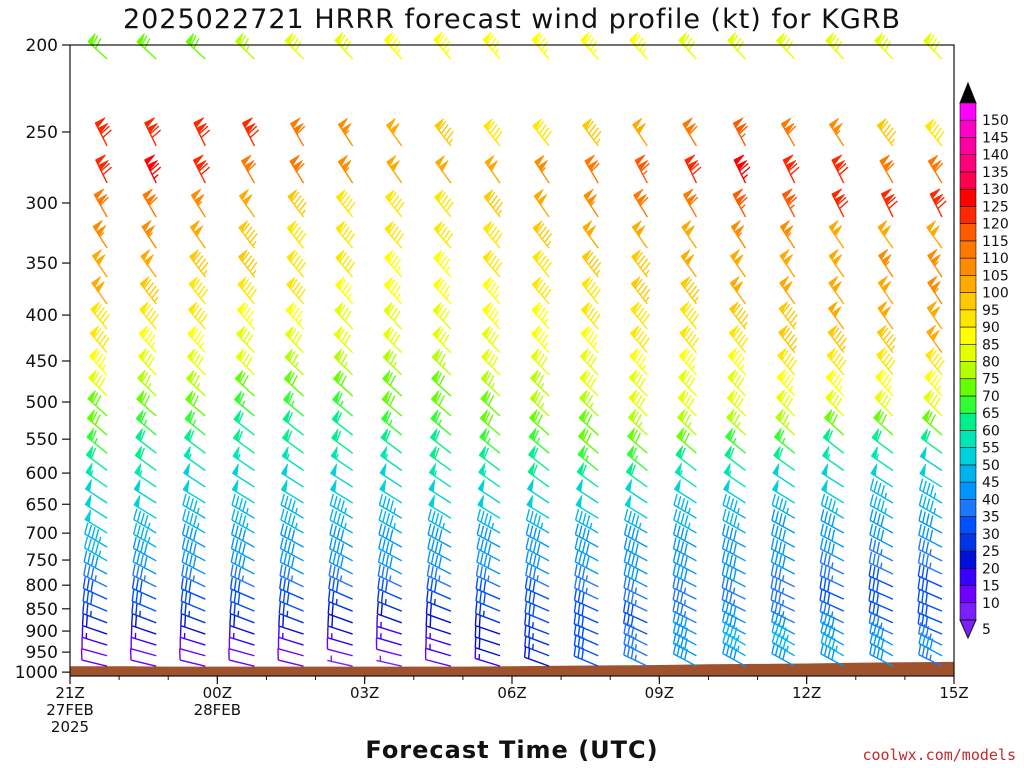  Describe the element at coordinates (995, 242) in the screenshot. I see `colorbar-label: 115` at that location.